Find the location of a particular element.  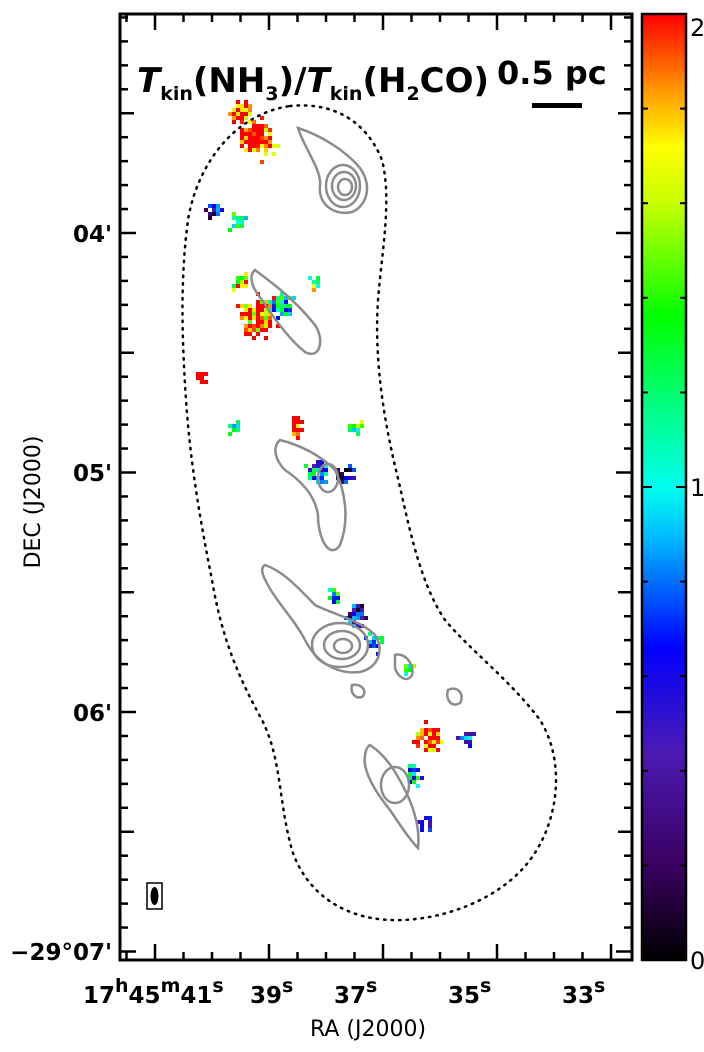

y-tick-label: 05' is located at coordinates (92, 474).